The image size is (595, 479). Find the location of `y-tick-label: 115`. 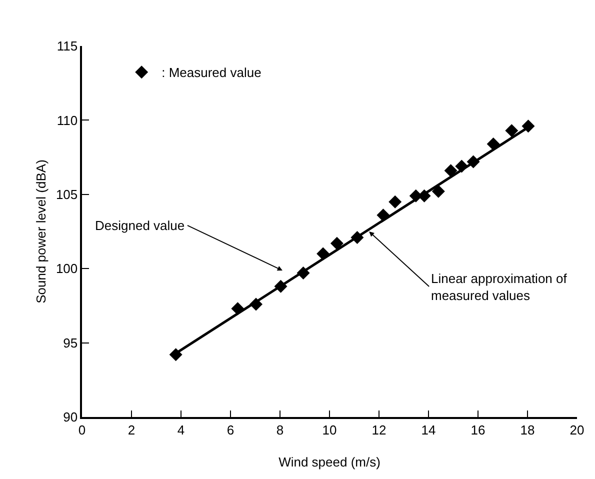

y-tick-label: 115 is located at coordinates (67, 46).